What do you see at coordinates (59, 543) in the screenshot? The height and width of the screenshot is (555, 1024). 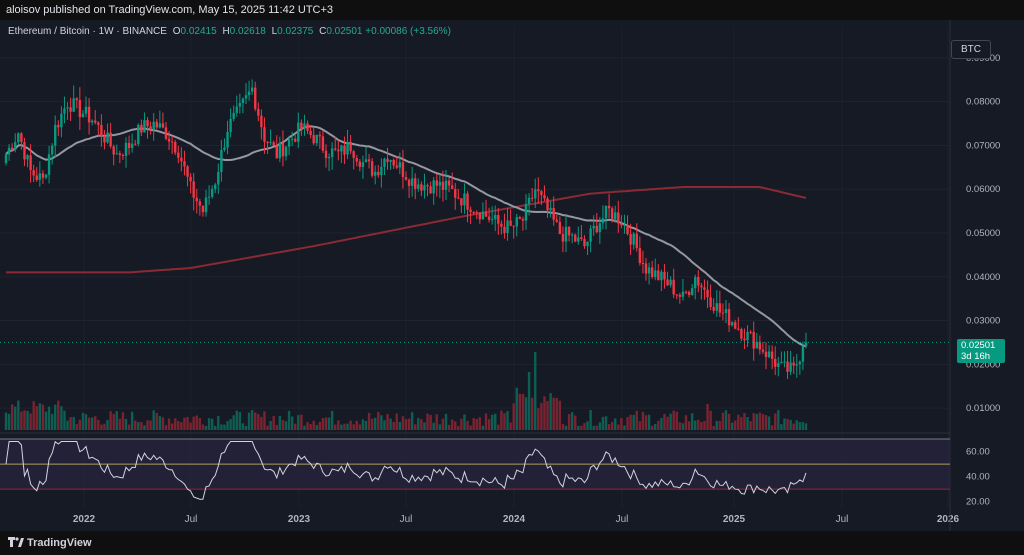 I see `tradingview-brand: TradingView` at bounding box center [59, 543].